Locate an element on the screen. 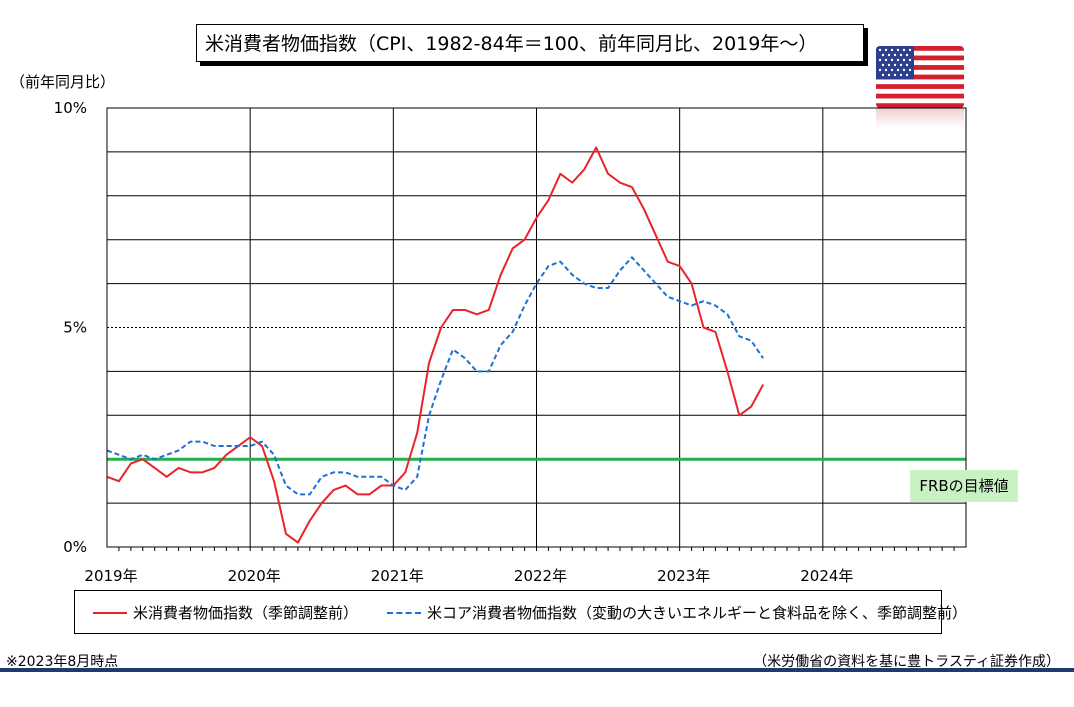 This screenshot has width=1074, height=707. legend-label-core: 米コア消費者物価指数（変動の大きいエネルギーと食料品を除く、季節調整前） is located at coordinates (697, 613).